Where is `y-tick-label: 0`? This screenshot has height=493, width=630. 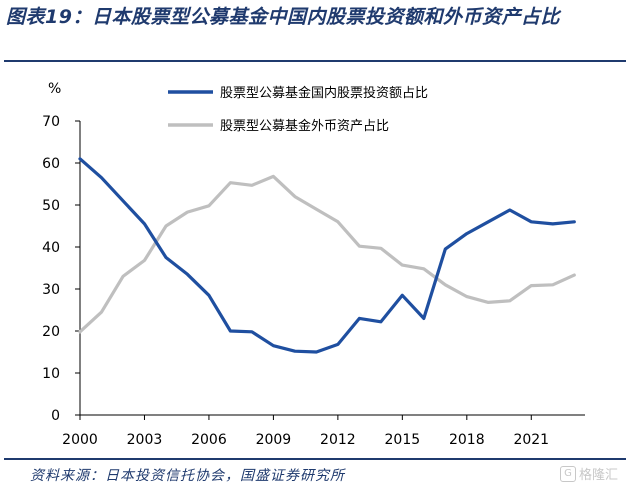
y-tick-label: 0 is located at coordinates (55, 416).